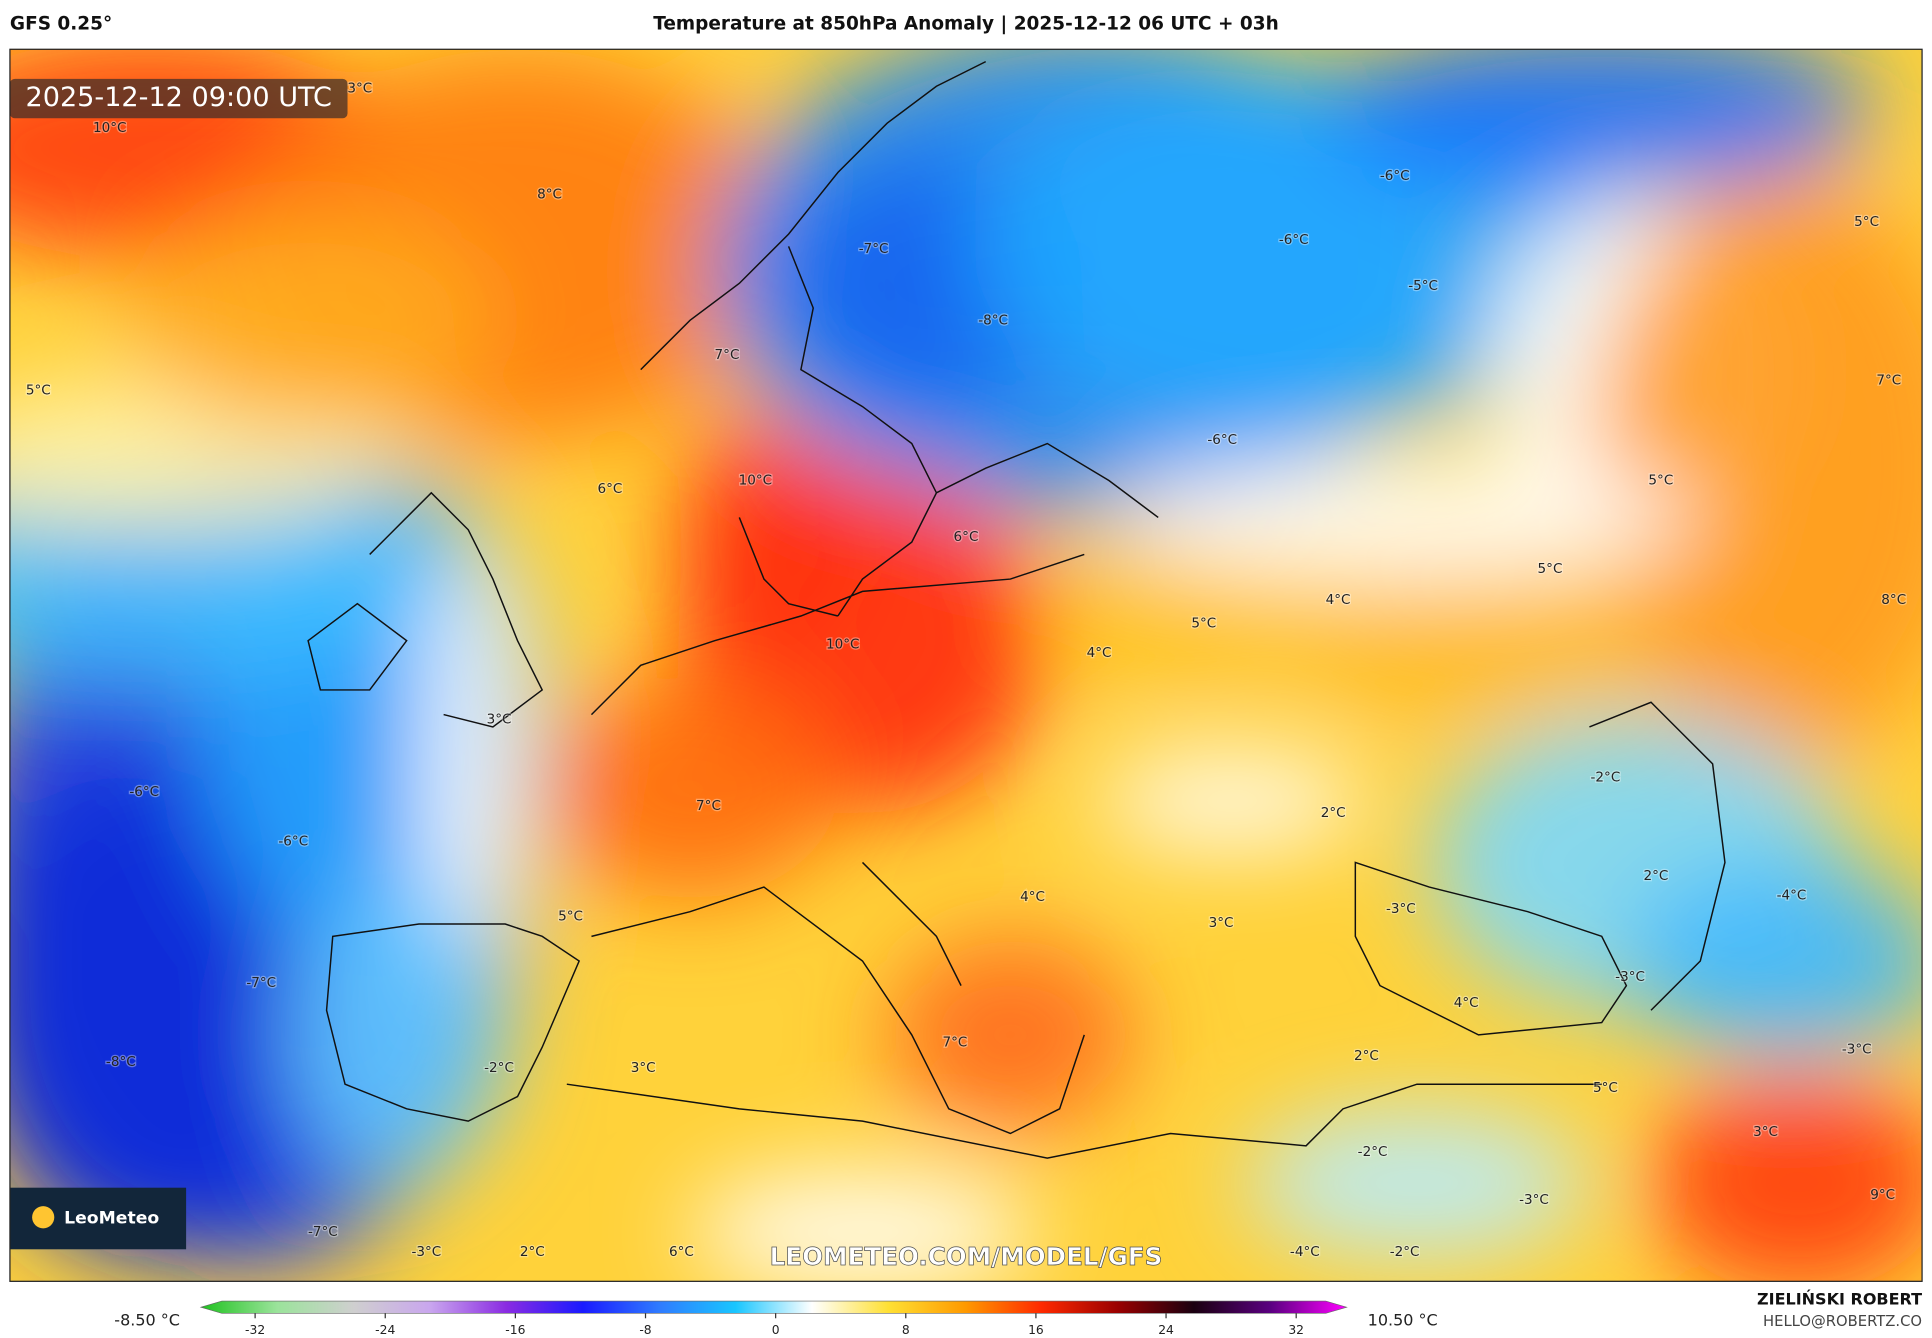  What do you see at coordinates (61, 24) in the screenshot?
I see `model-name: GFS 0.25°` at bounding box center [61, 24].